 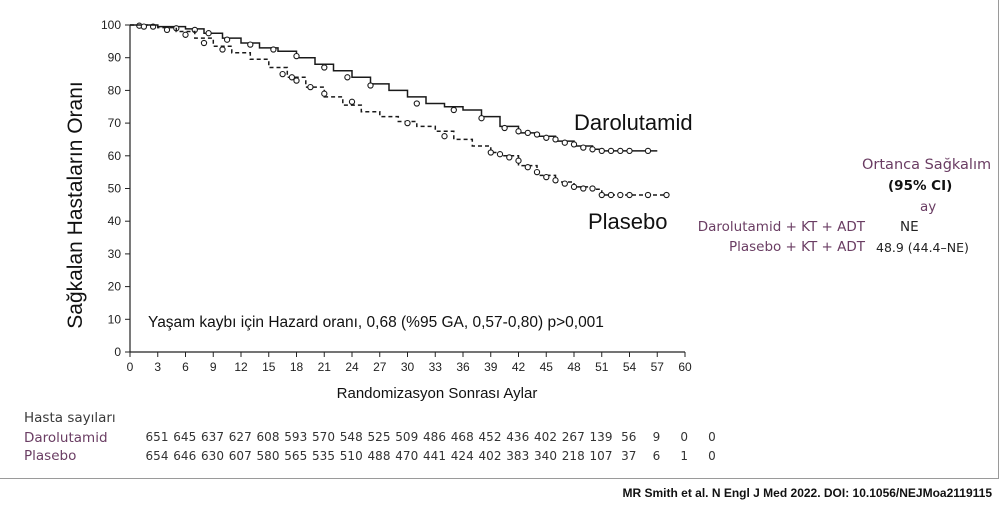 What do you see at coordinates (323, 456) in the screenshot?
I see `risk-cell: 535` at bounding box center [323, 456].